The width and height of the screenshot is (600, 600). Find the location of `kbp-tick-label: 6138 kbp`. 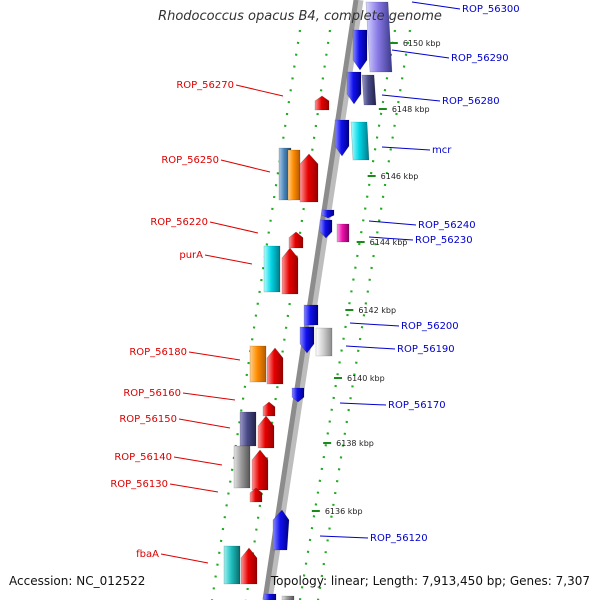

kbp-tick-label: 6138 kbp is located at coordinates (355, 443).